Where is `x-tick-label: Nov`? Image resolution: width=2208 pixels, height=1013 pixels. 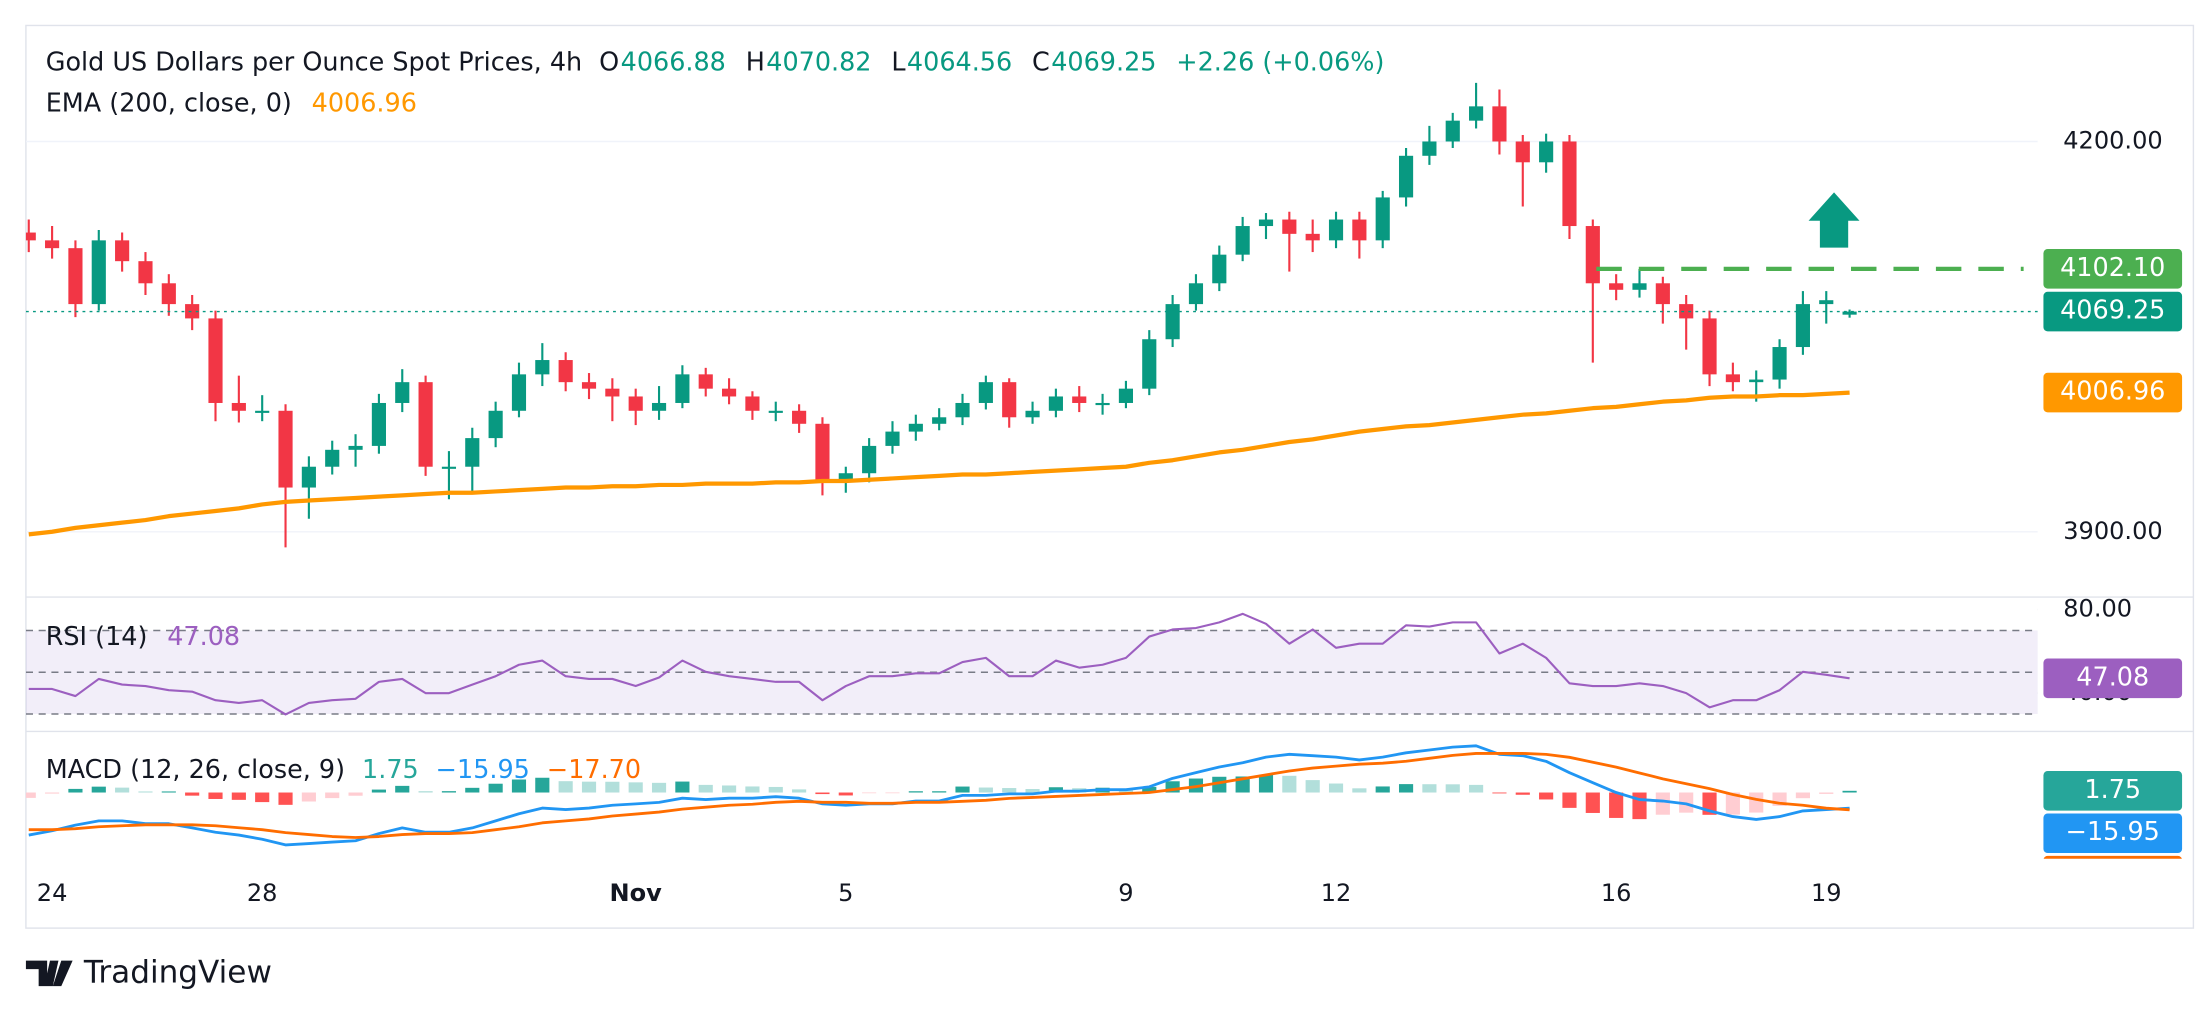
x-tick-label: Nov is located at coordinates (636, 893).